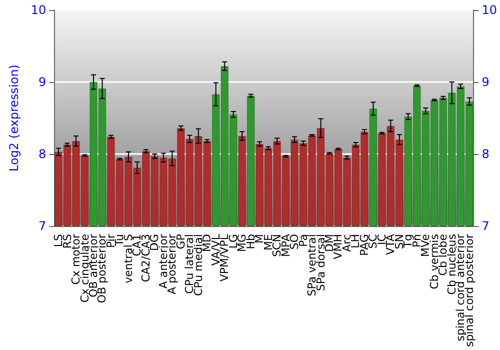  What do you see at coordinates (38, 10) in the screenshot?
I see `y-tick-label: 10` at bounding box center [38, 10].